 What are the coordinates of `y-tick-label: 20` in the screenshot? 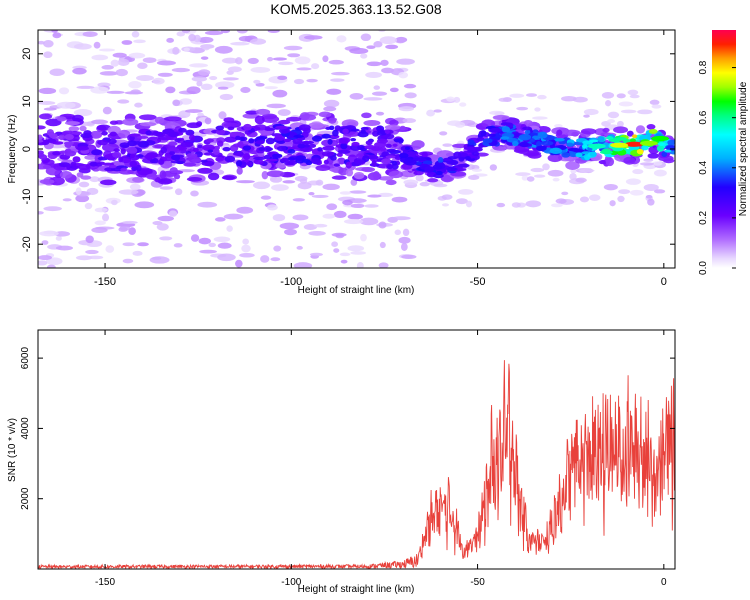 It's located at (27, 54).